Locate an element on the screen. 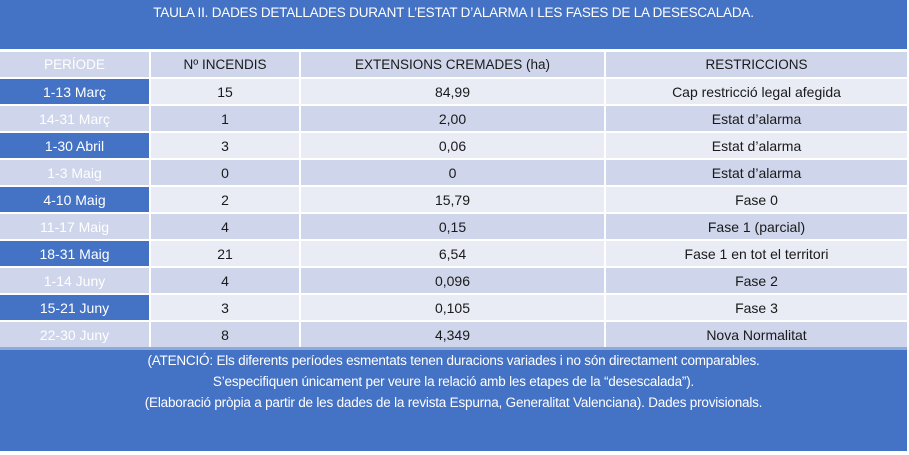  cell-period: 1-14 Juny is located at coordinates (75, 280).